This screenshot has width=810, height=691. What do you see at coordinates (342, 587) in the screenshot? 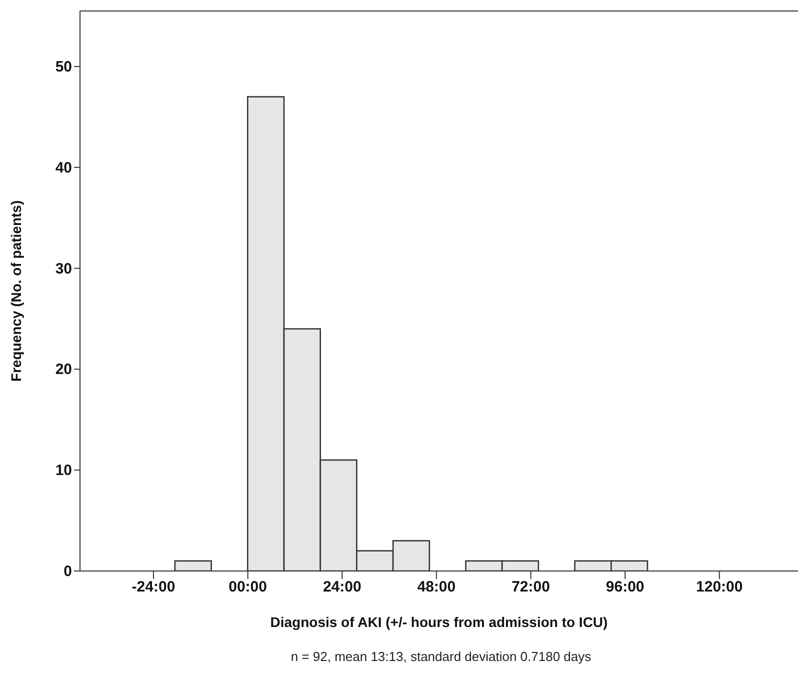
I see `x-tick-label: 24:00` at bounding box center [342, 587].